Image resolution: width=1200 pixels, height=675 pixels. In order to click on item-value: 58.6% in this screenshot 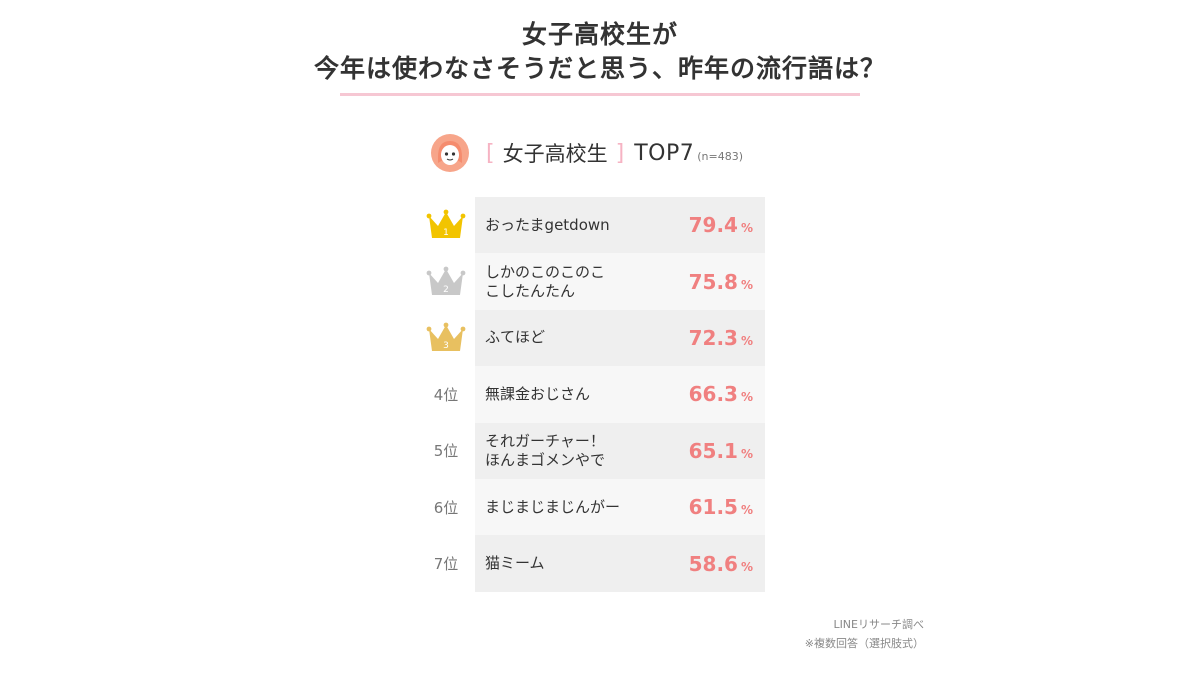, I will do `click(721, 563)`.